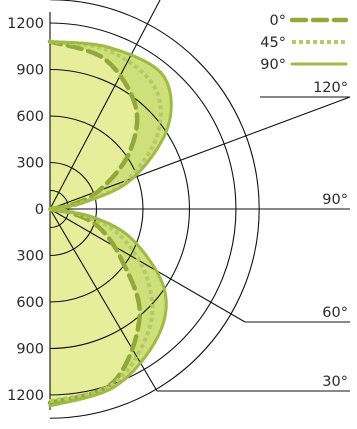  What do you see at coordinates (273, 43) in the screenshot?
I see `legend-label: 45°` at bounding box center [273, 43].